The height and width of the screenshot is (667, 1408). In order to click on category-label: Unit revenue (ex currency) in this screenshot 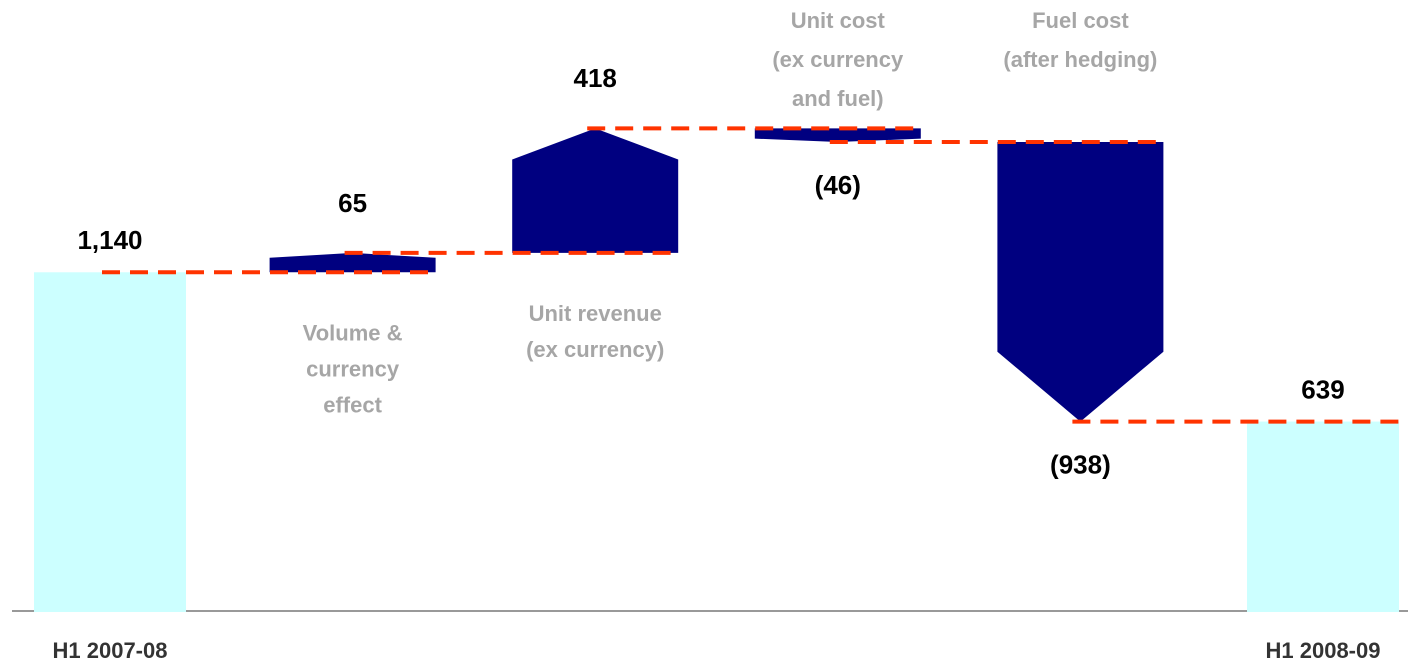, I will do `click(595, 331)`.